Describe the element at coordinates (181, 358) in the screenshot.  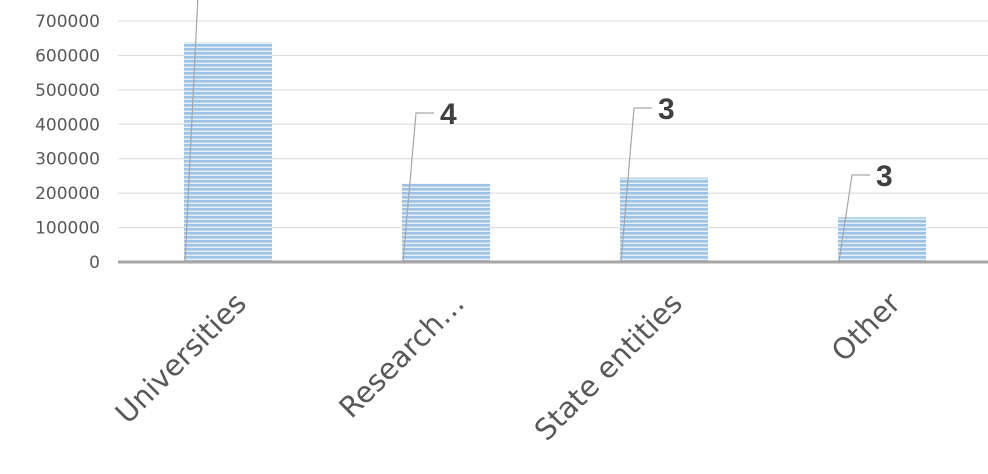
I see `category-label: Universities` at that location.